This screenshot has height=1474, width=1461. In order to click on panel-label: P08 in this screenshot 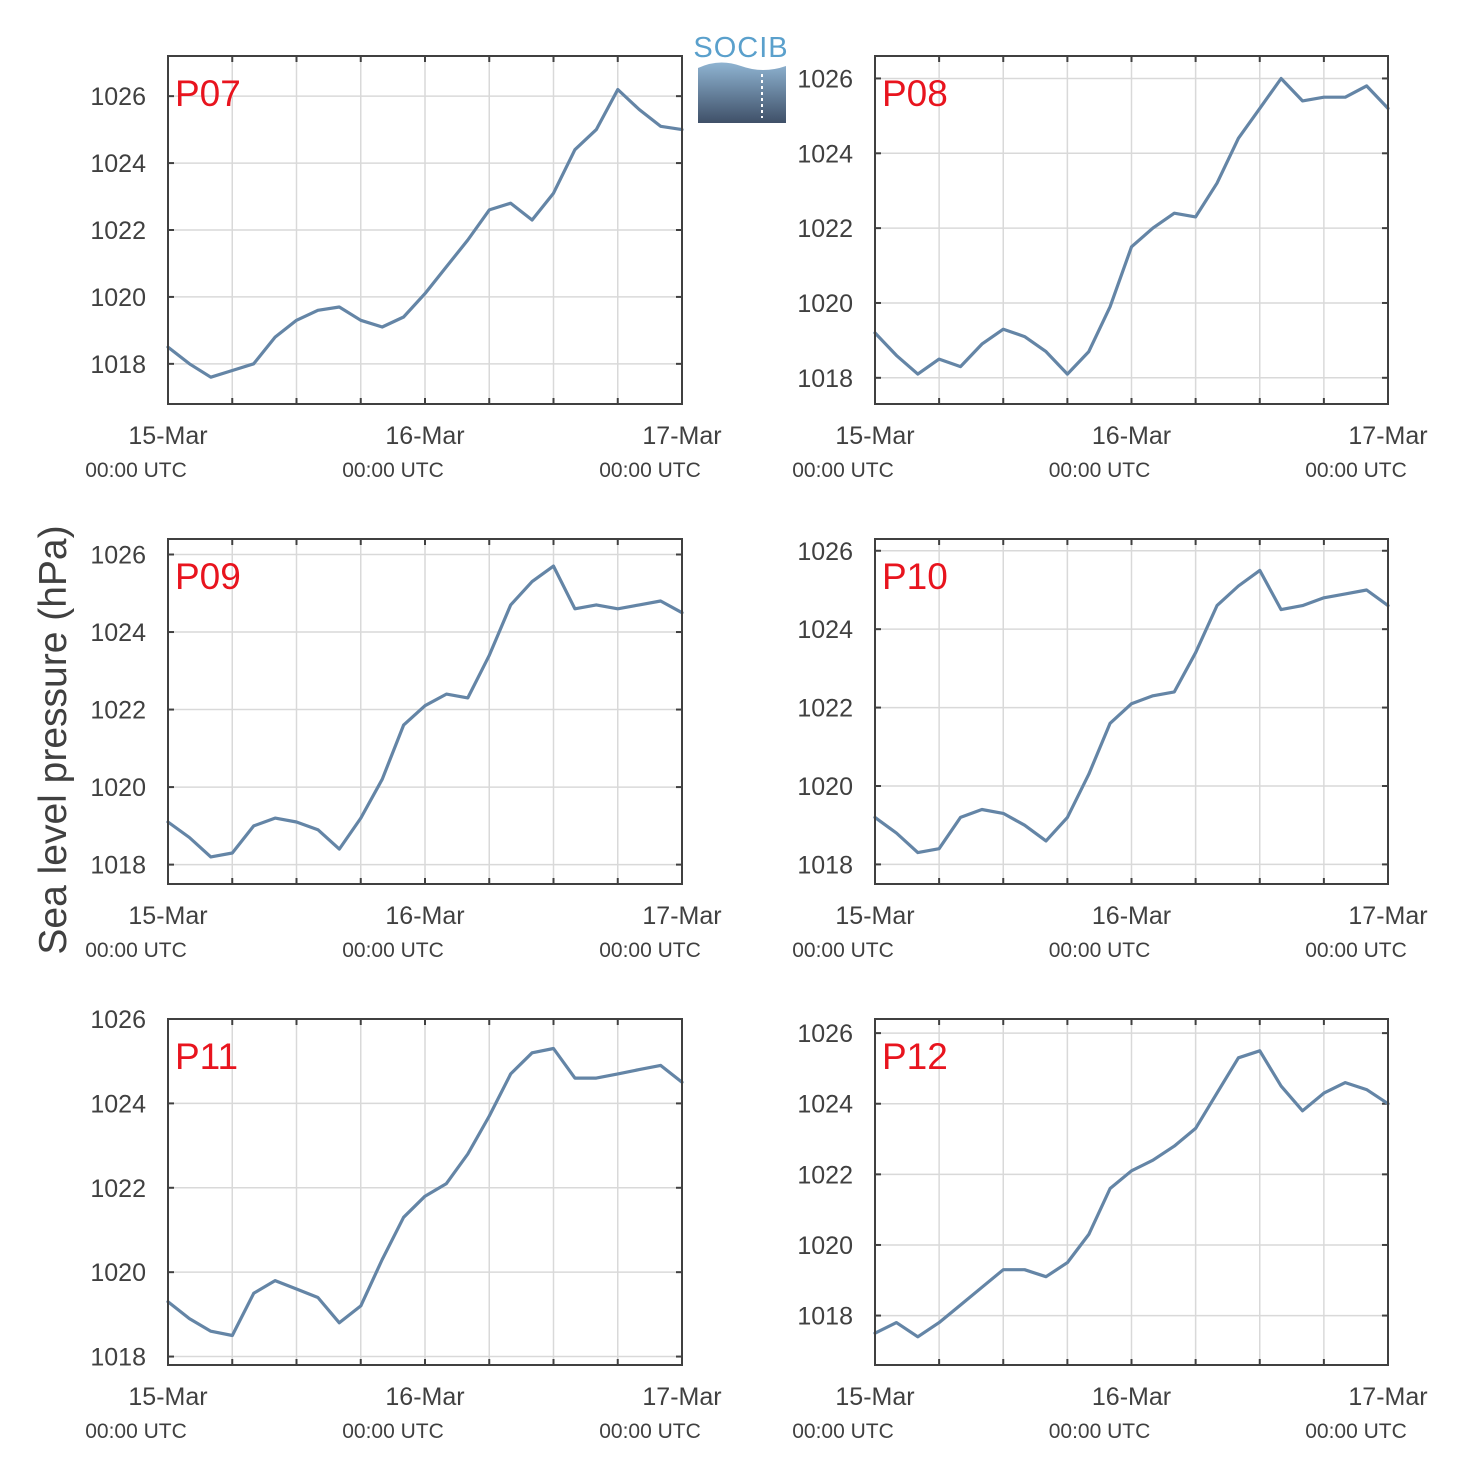, I will do `click(915, 93)`.